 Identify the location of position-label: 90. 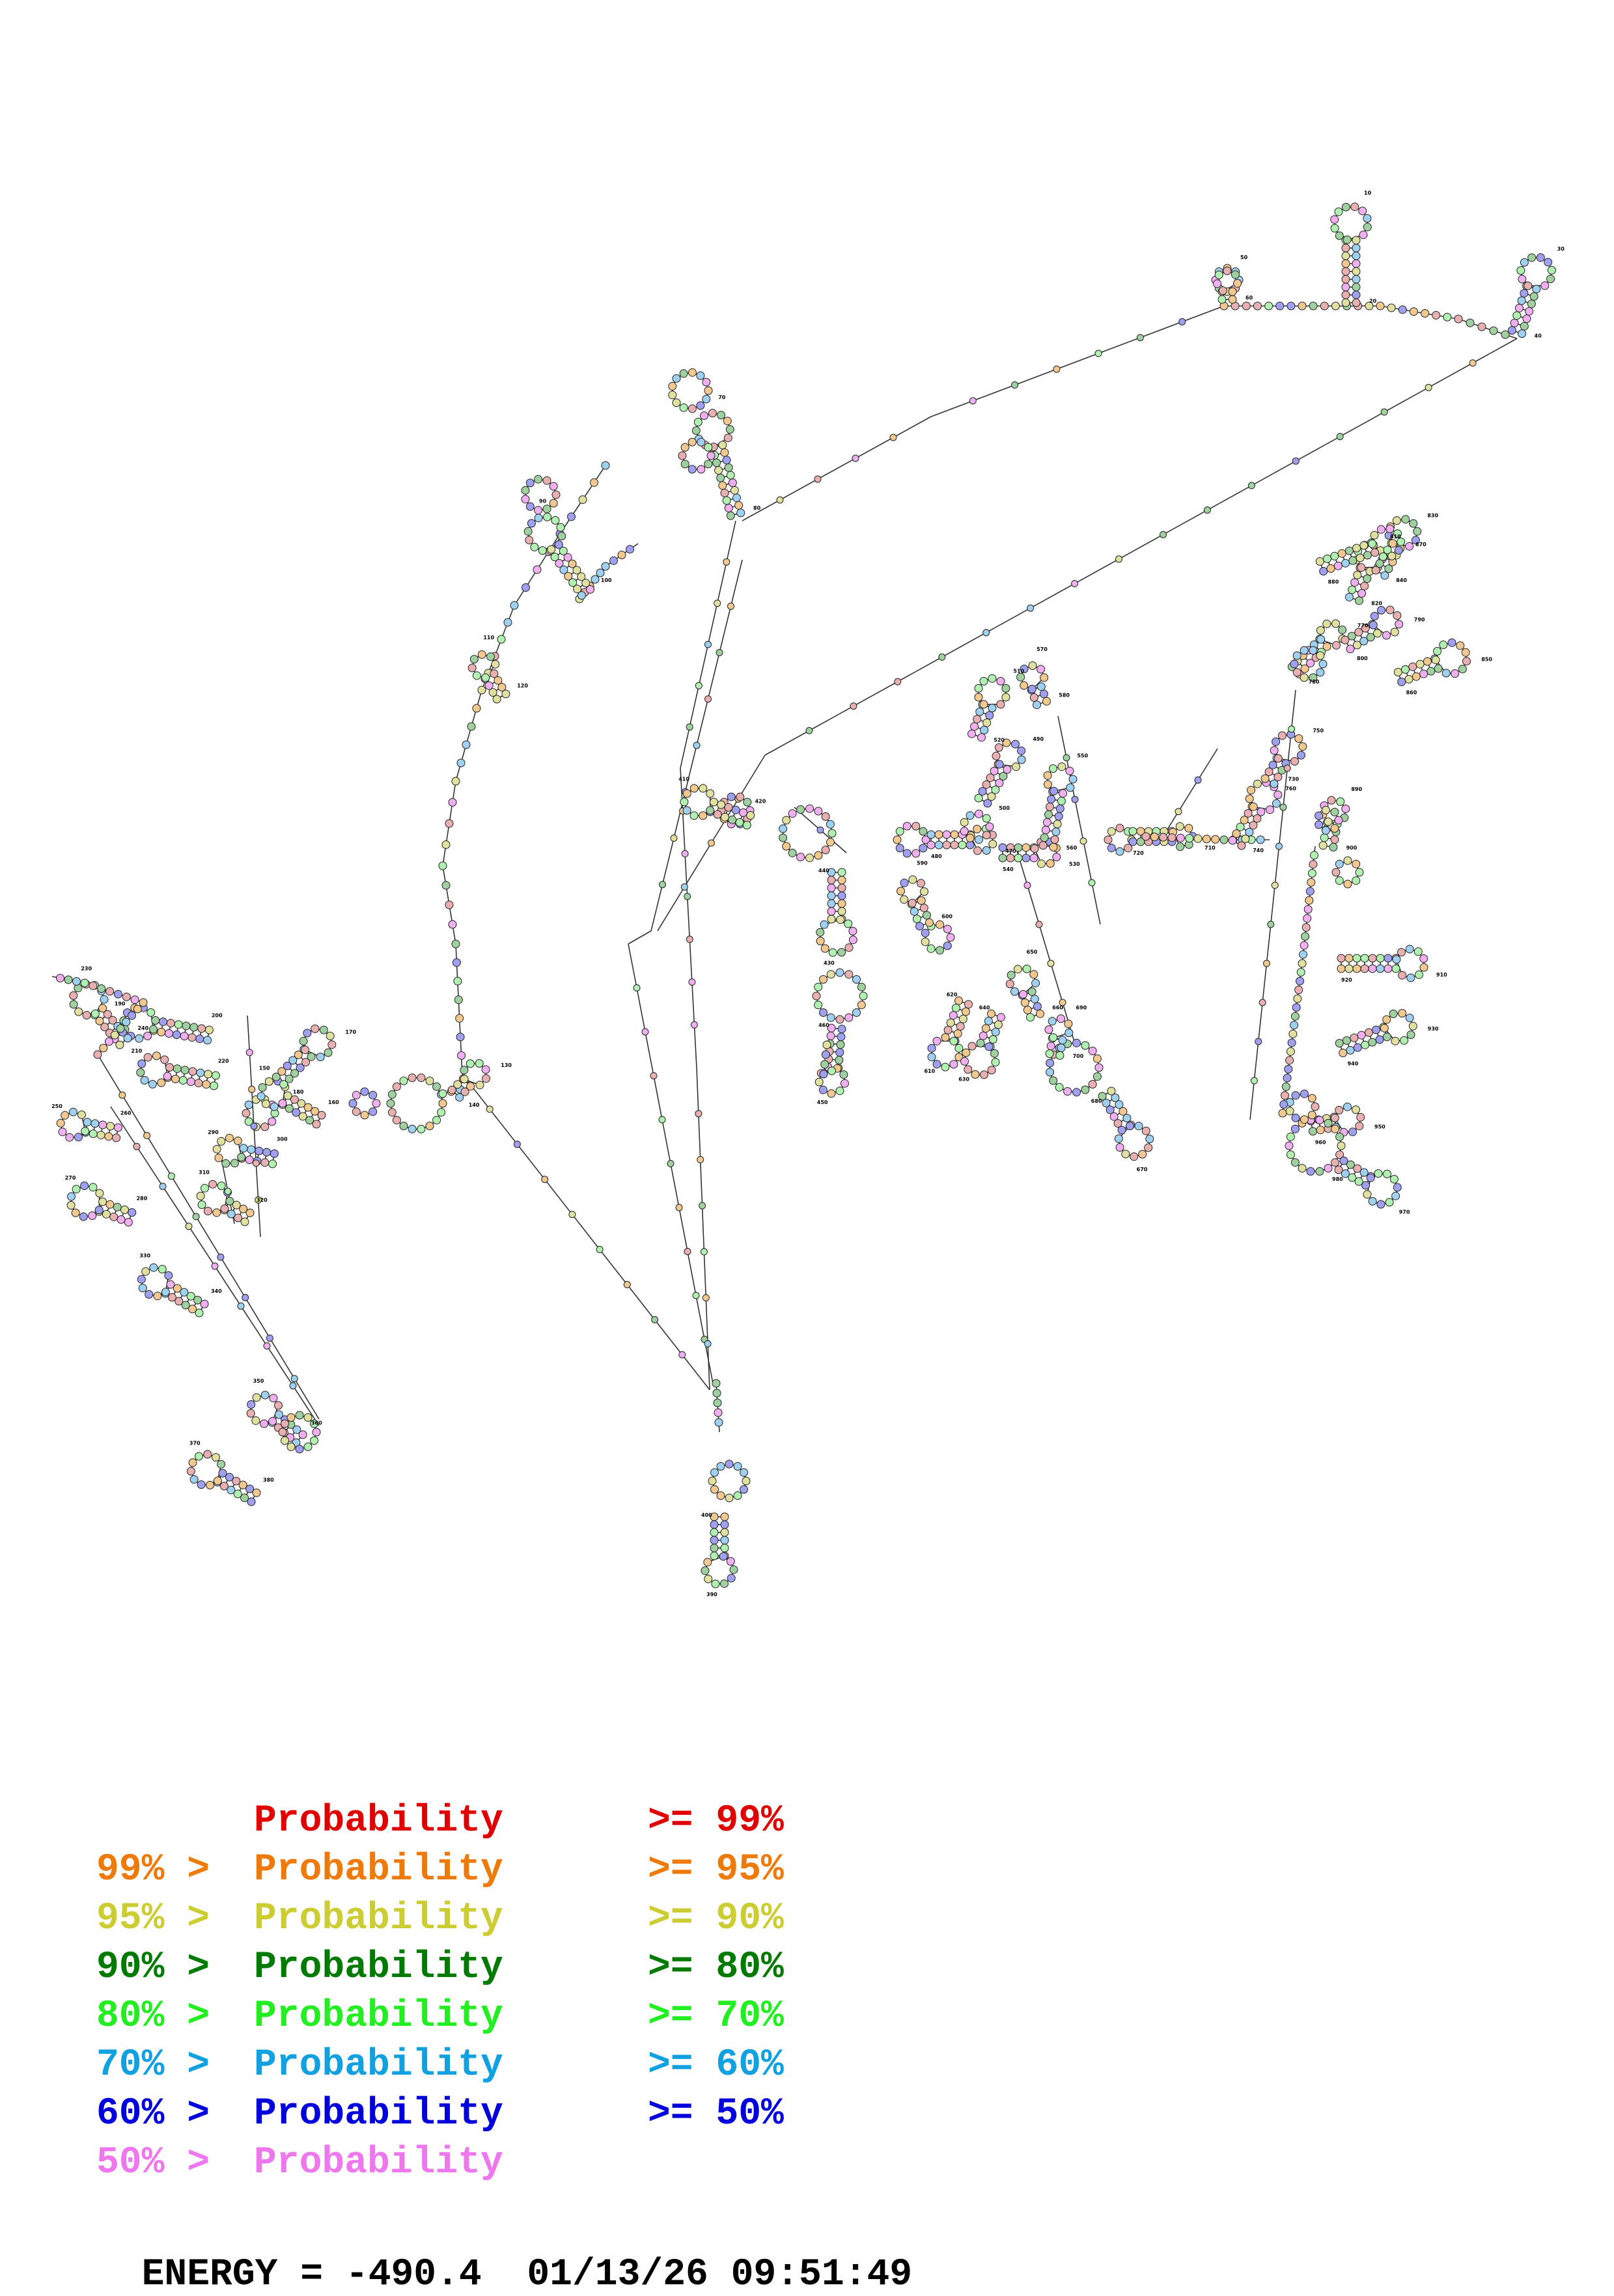
(543, 501).